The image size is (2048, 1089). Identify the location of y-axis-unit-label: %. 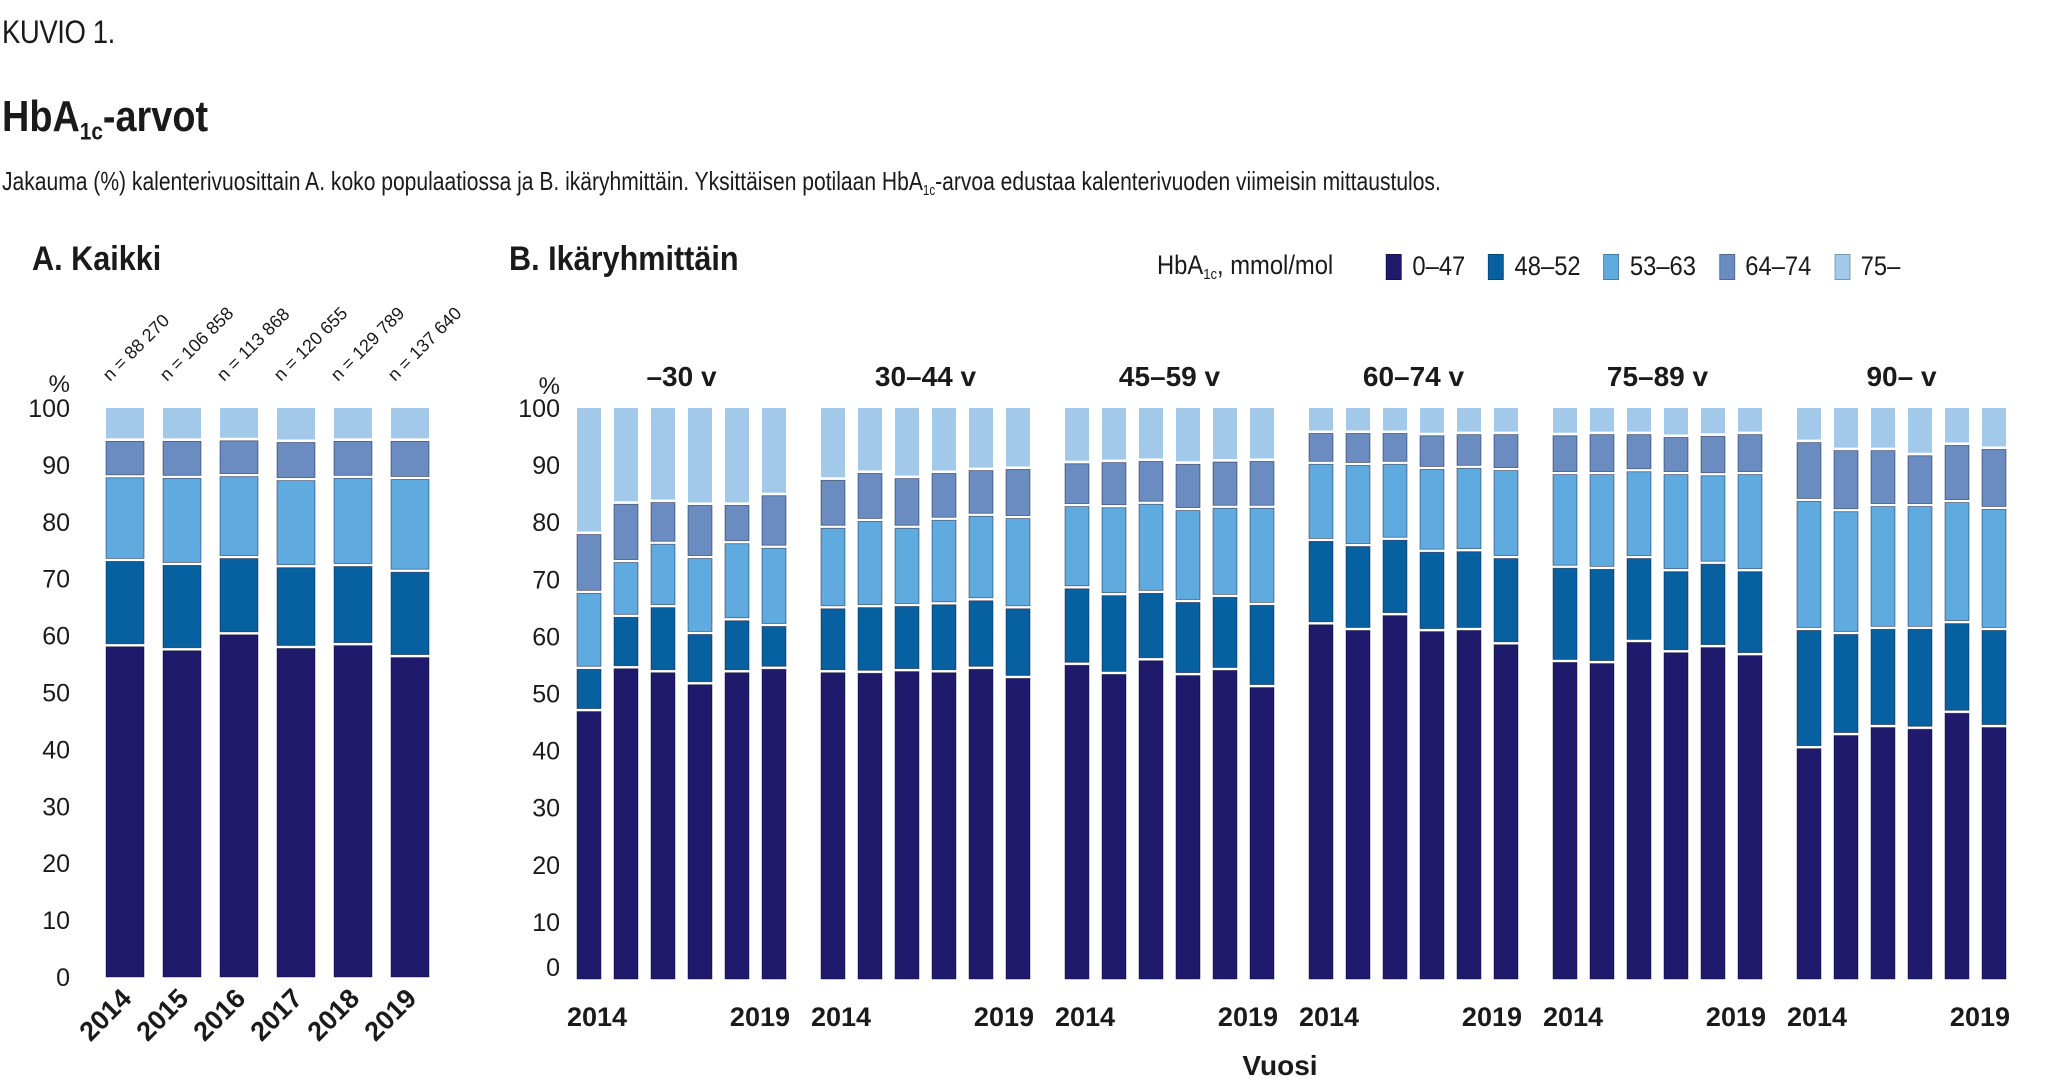
(59, 384).